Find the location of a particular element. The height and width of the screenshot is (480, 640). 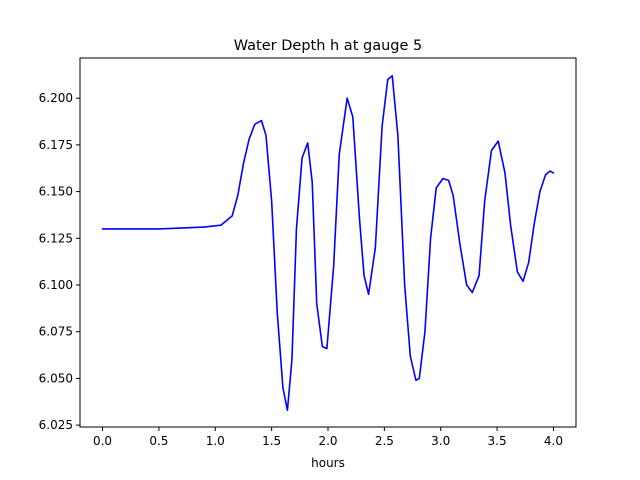

x-tick-label: 3.0 is located at coordinates (440, 441).